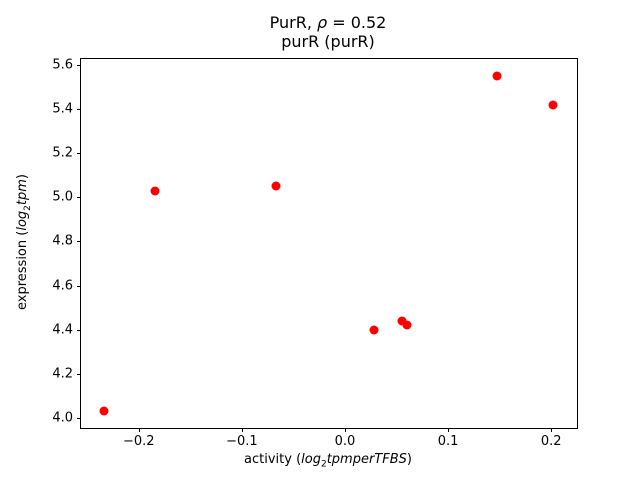  What do you see at coordinates (62, 197) in the screenshot?
I see `y-tick-label: 5.0` at bounding box center [62, 197].